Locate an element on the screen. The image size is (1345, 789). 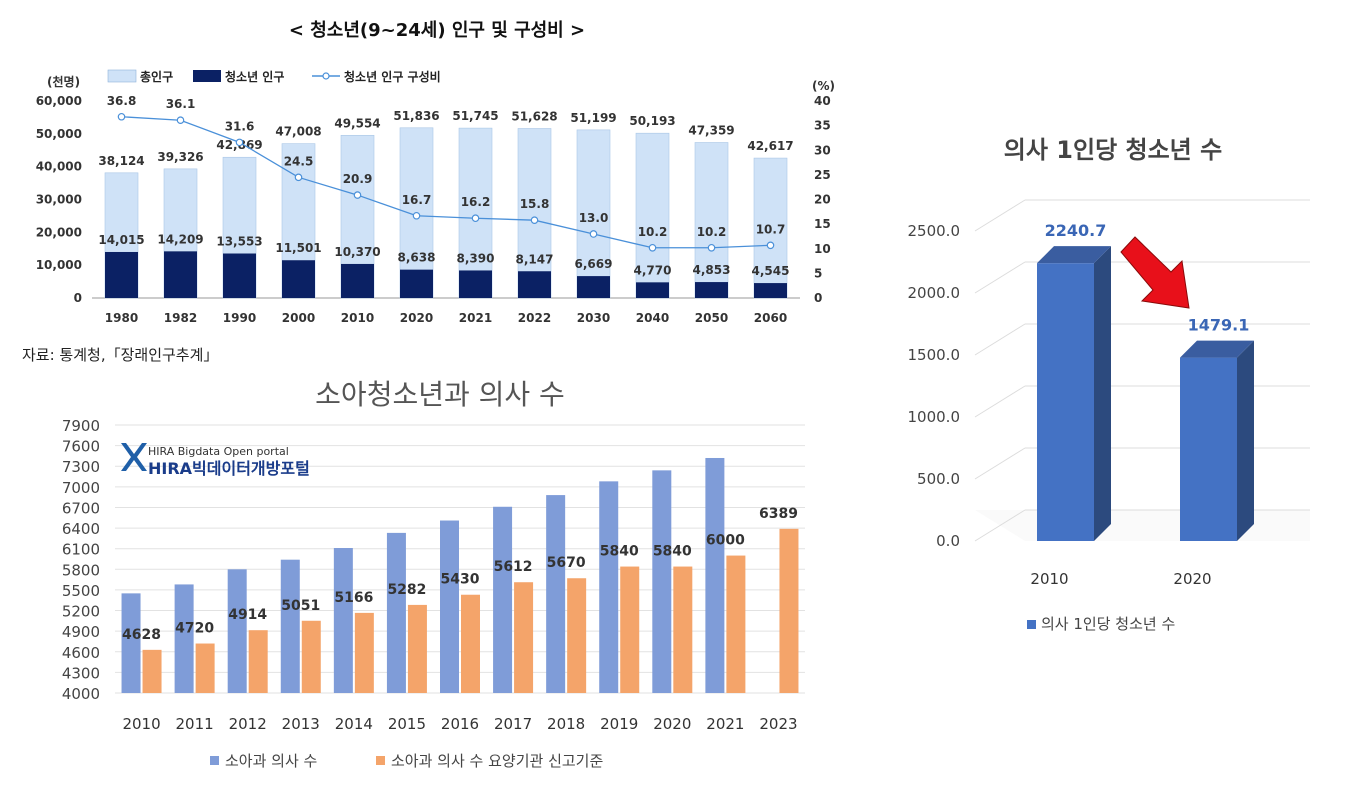
legend-swatch-reported is located at coordinates (380, 760).